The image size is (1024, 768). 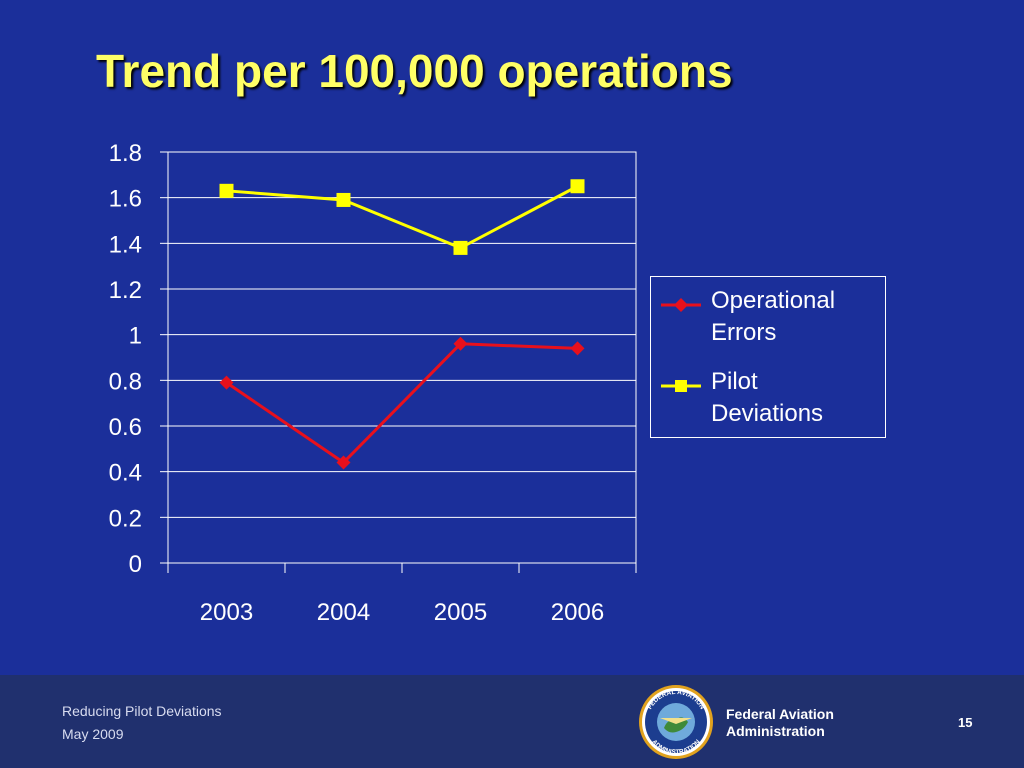 What do you see at coordinates (142, 711) in the screenshot?
I see `footer-presentation-title: Reducing Pilot Deviations` at bounding box center [142, 711].